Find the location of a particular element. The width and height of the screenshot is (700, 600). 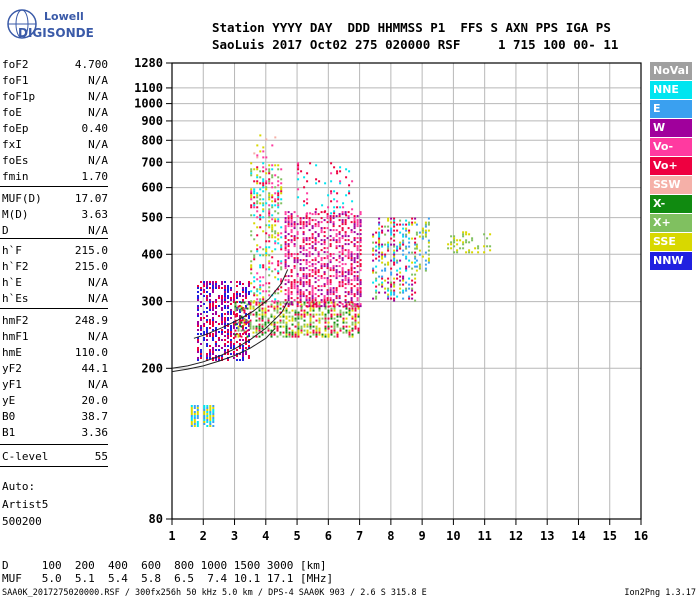

param-value: 215.0 is located at coordinates (91, 250).